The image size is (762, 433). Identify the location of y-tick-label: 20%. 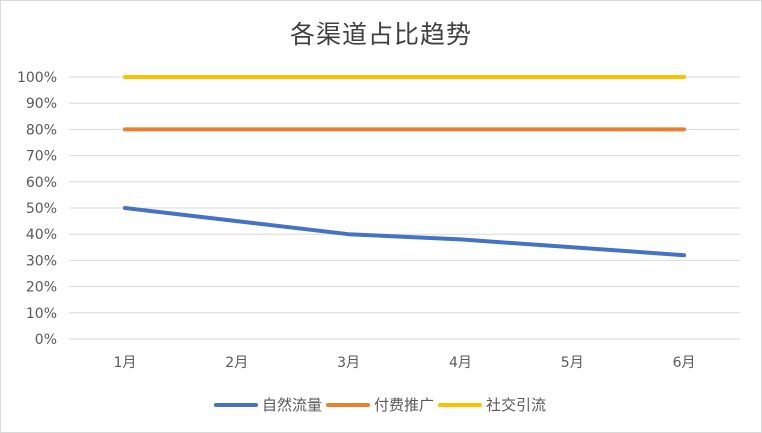
(41, 288).